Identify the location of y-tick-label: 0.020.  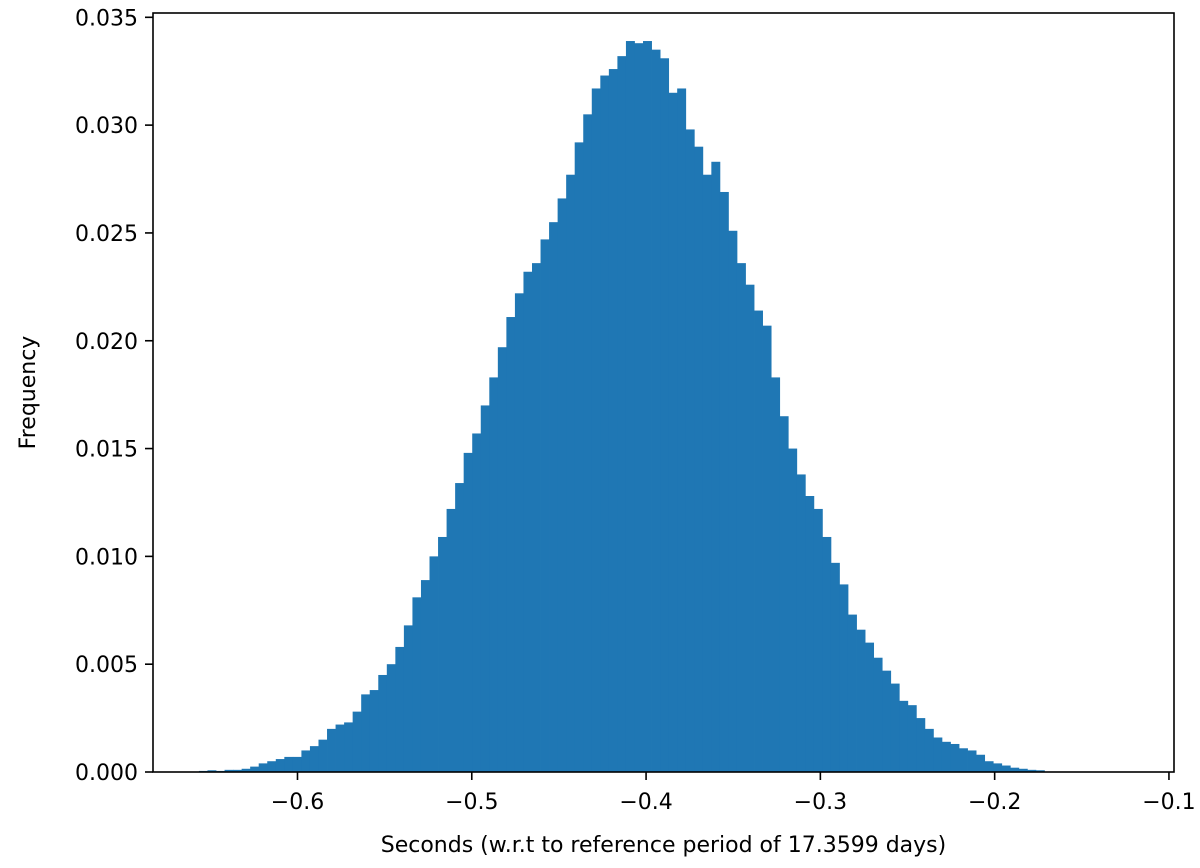
(106, 342).